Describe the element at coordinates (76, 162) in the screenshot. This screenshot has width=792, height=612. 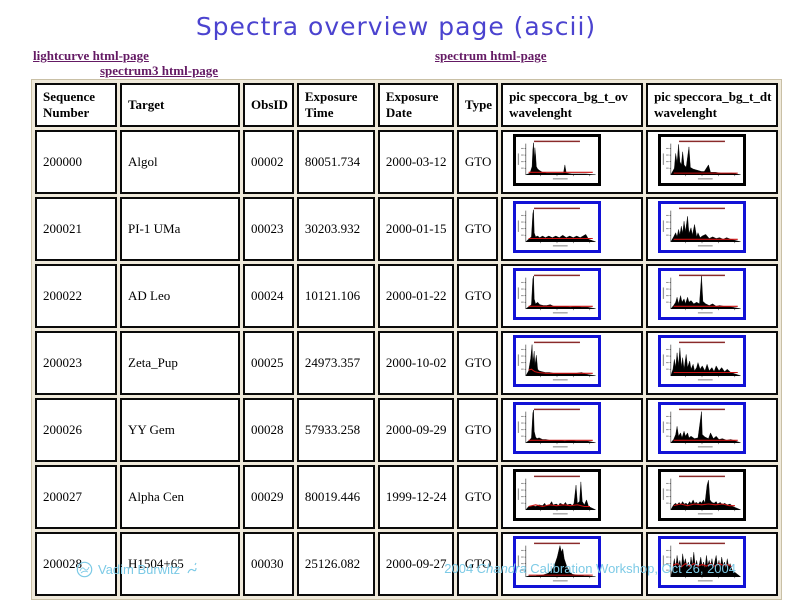
I see `cell-sequence-number: 200000` at that location.